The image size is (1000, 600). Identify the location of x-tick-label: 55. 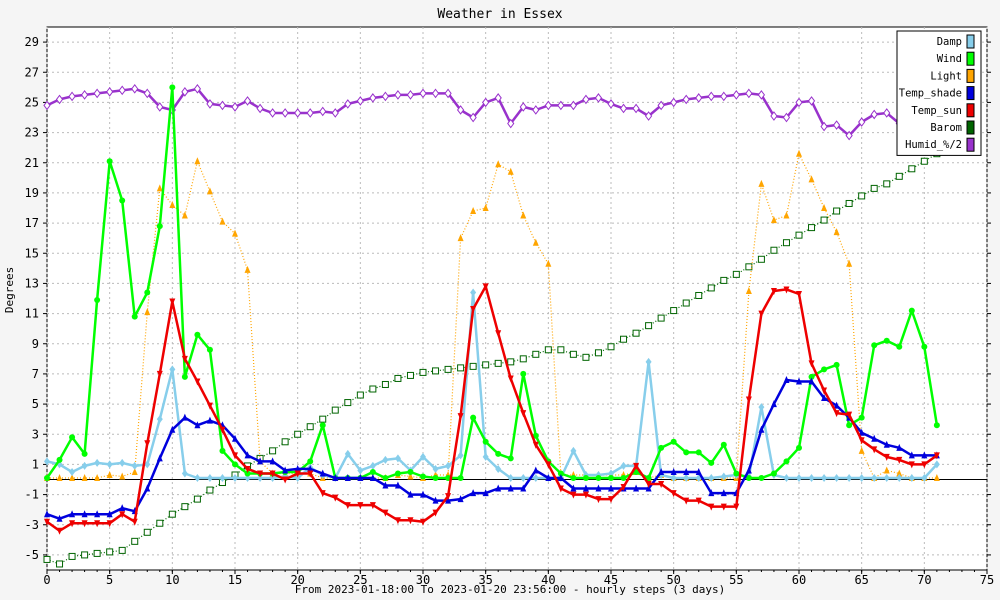
(736, 580).